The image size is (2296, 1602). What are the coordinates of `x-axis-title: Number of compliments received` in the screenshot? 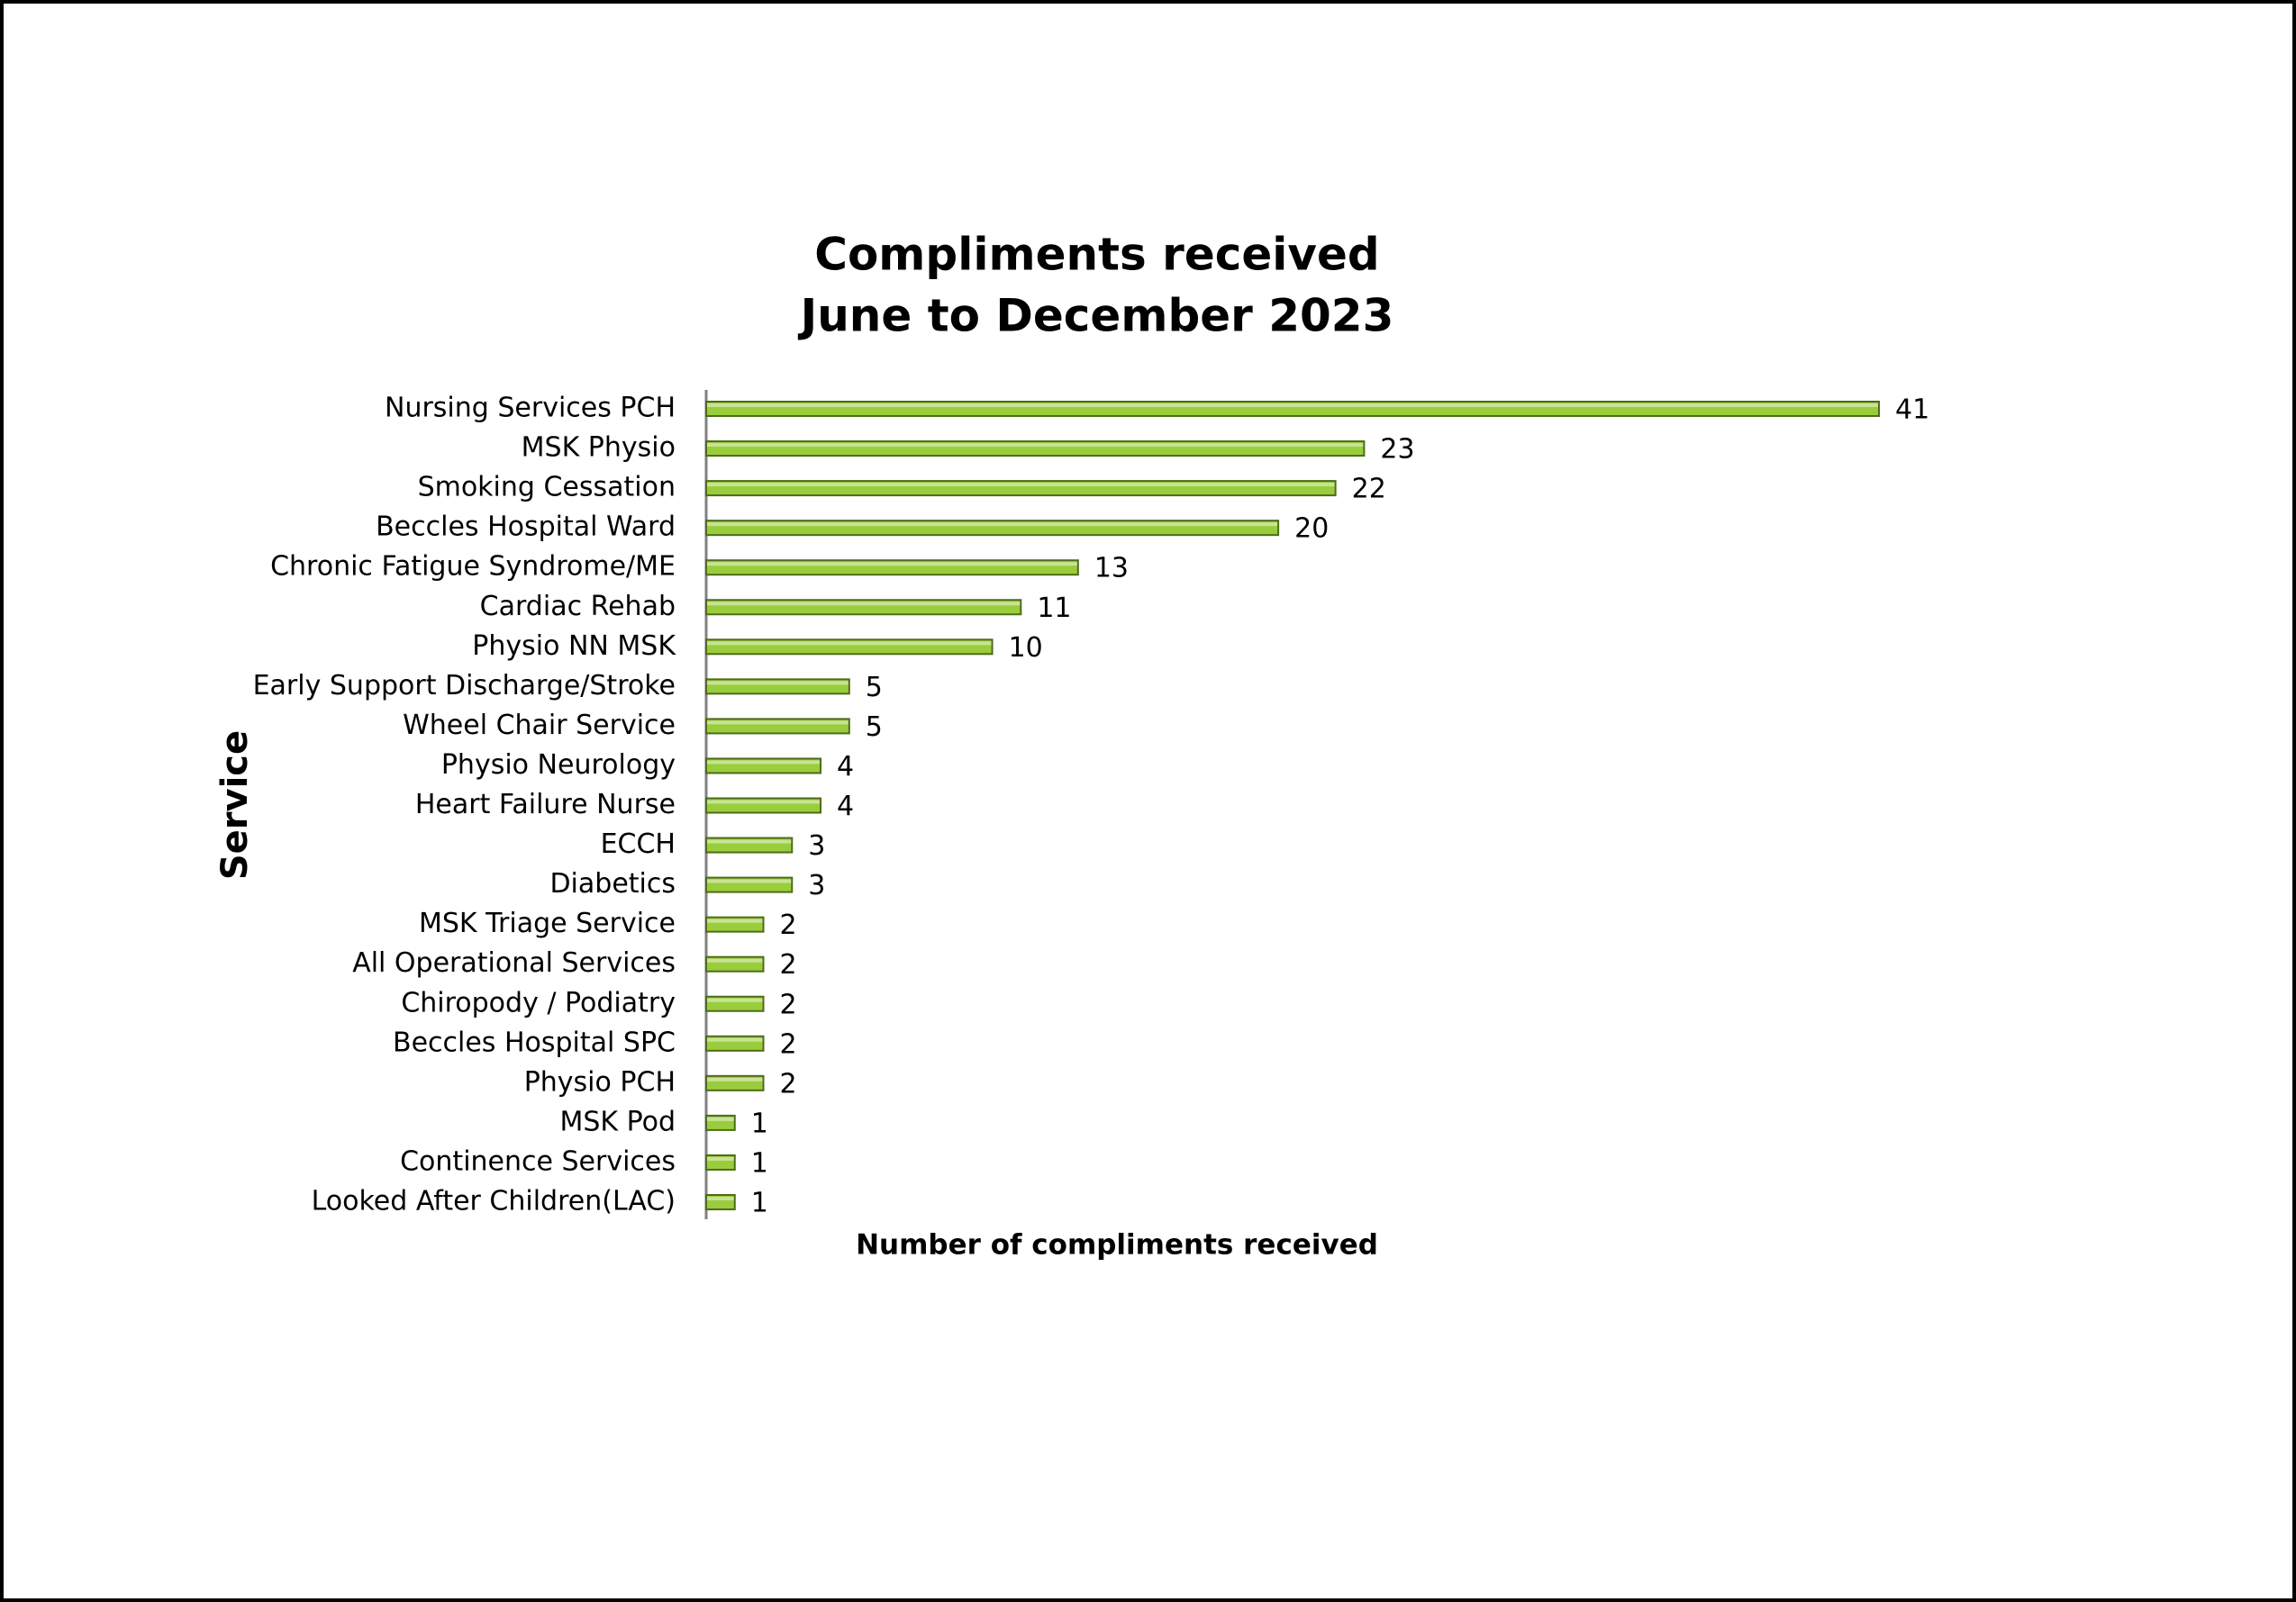 It's located at (1117, 1245).